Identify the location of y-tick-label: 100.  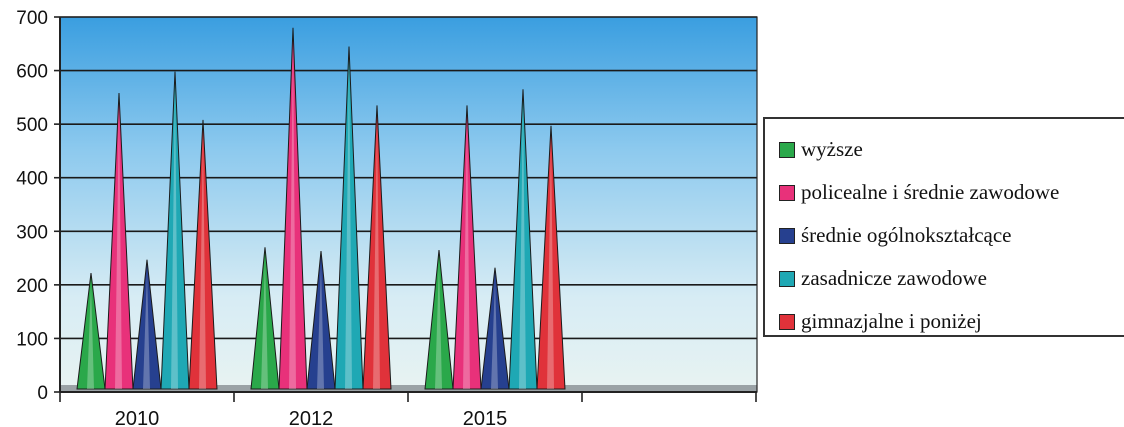
(32, 339).